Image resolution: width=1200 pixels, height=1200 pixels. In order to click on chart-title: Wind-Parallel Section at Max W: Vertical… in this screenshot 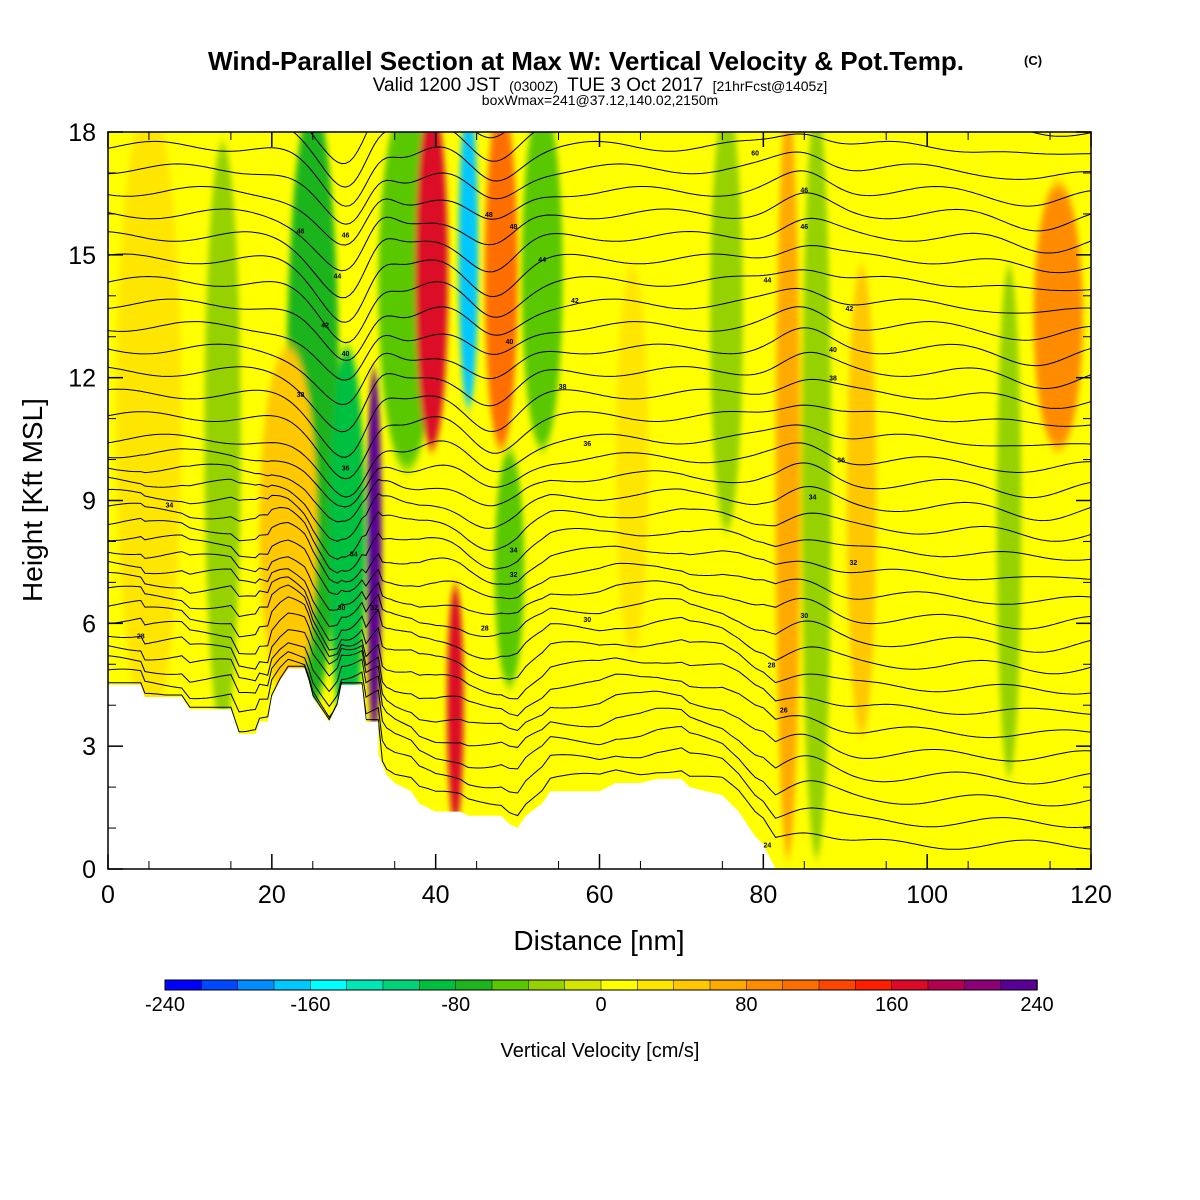, I will do `click(586, 61)`.